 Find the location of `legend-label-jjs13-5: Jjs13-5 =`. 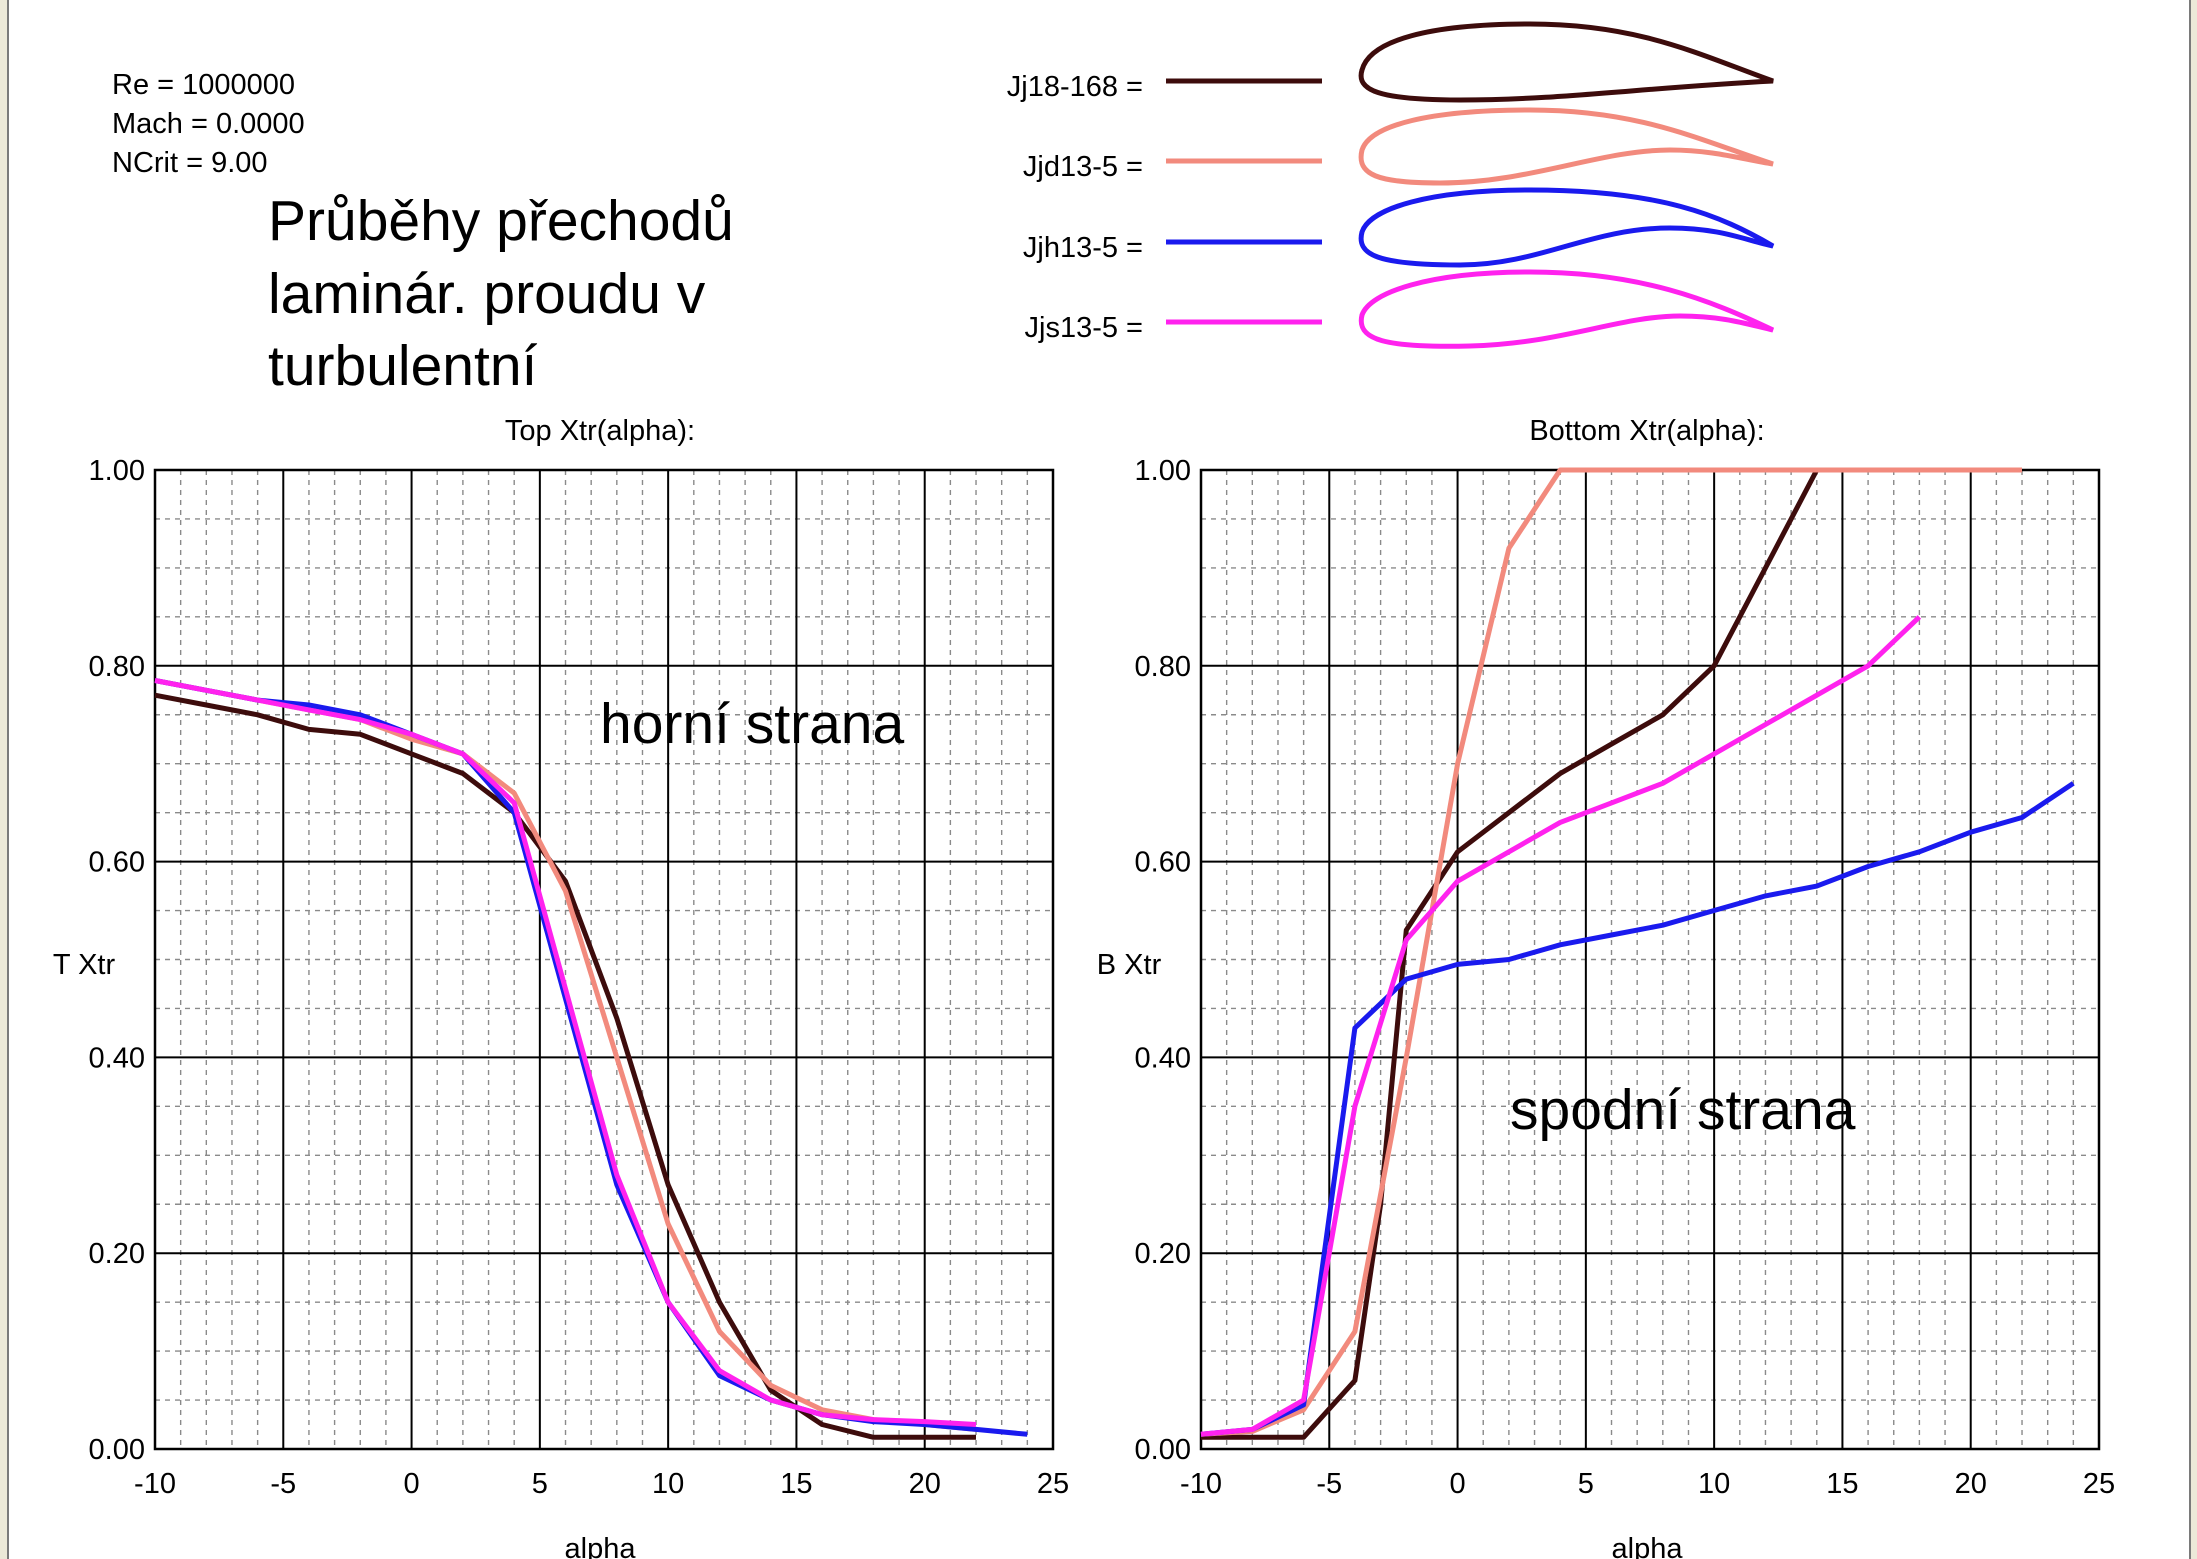

legend-label-jjs13-5: Jjs13-5 = is located at coordinates (1084, 328).